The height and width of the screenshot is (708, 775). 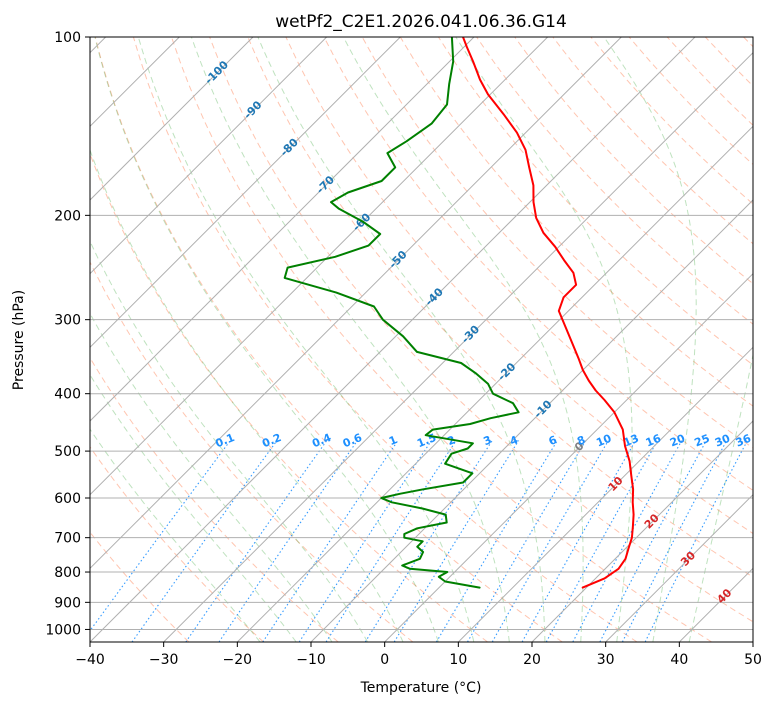 I want to click on chart-title: wetPf2_C2E1.2026.041.06.36.G14, so click(x=421, y=22).